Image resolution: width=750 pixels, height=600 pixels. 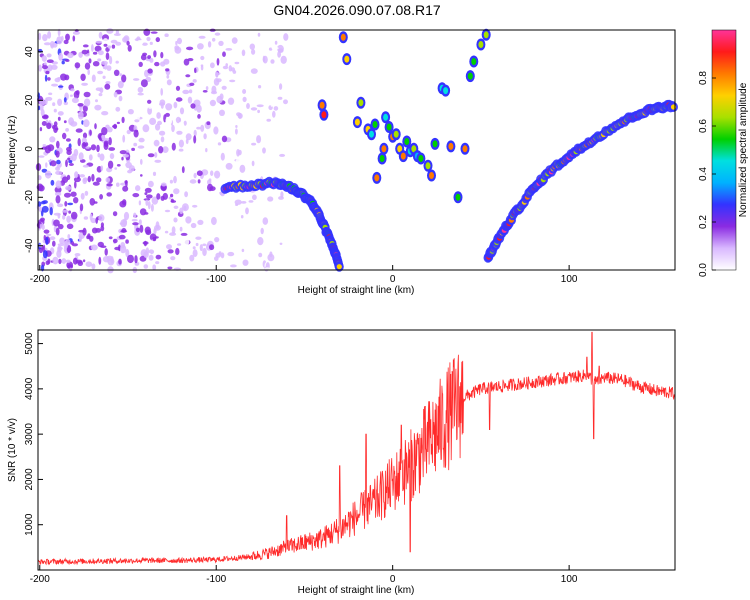 I want to click on colorbar-label: Normalized spectral amplitude, so click(x=743, y=149).